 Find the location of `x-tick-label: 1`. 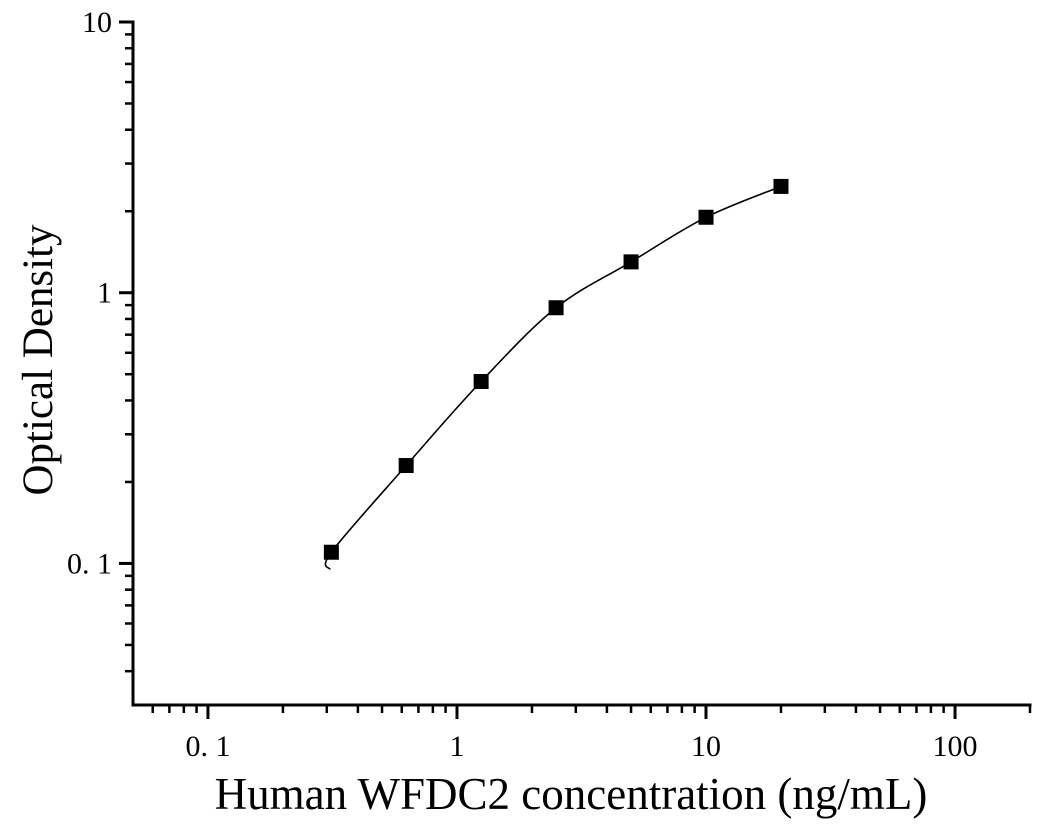

x-tick-label: 1 is located at coordinates (456, 746).